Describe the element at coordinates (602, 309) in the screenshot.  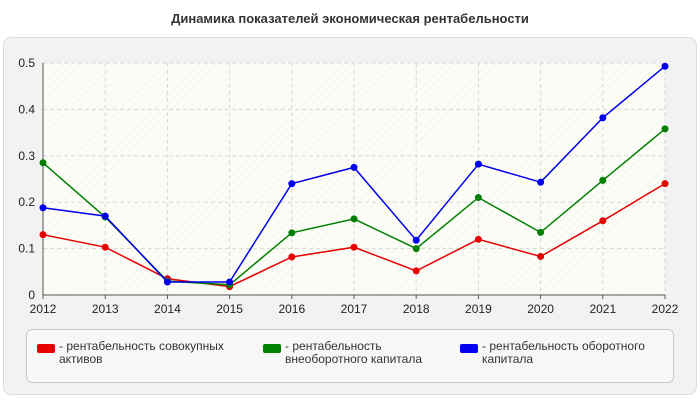
I see `x-tick-label: 2021` at that location.